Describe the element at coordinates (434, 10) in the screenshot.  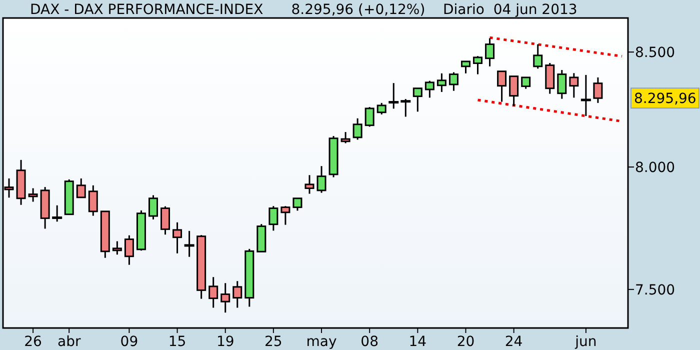
I see `chart-subtitle: 8.295,96 (+0,12%) Diario 04 jun 2013` at that location.